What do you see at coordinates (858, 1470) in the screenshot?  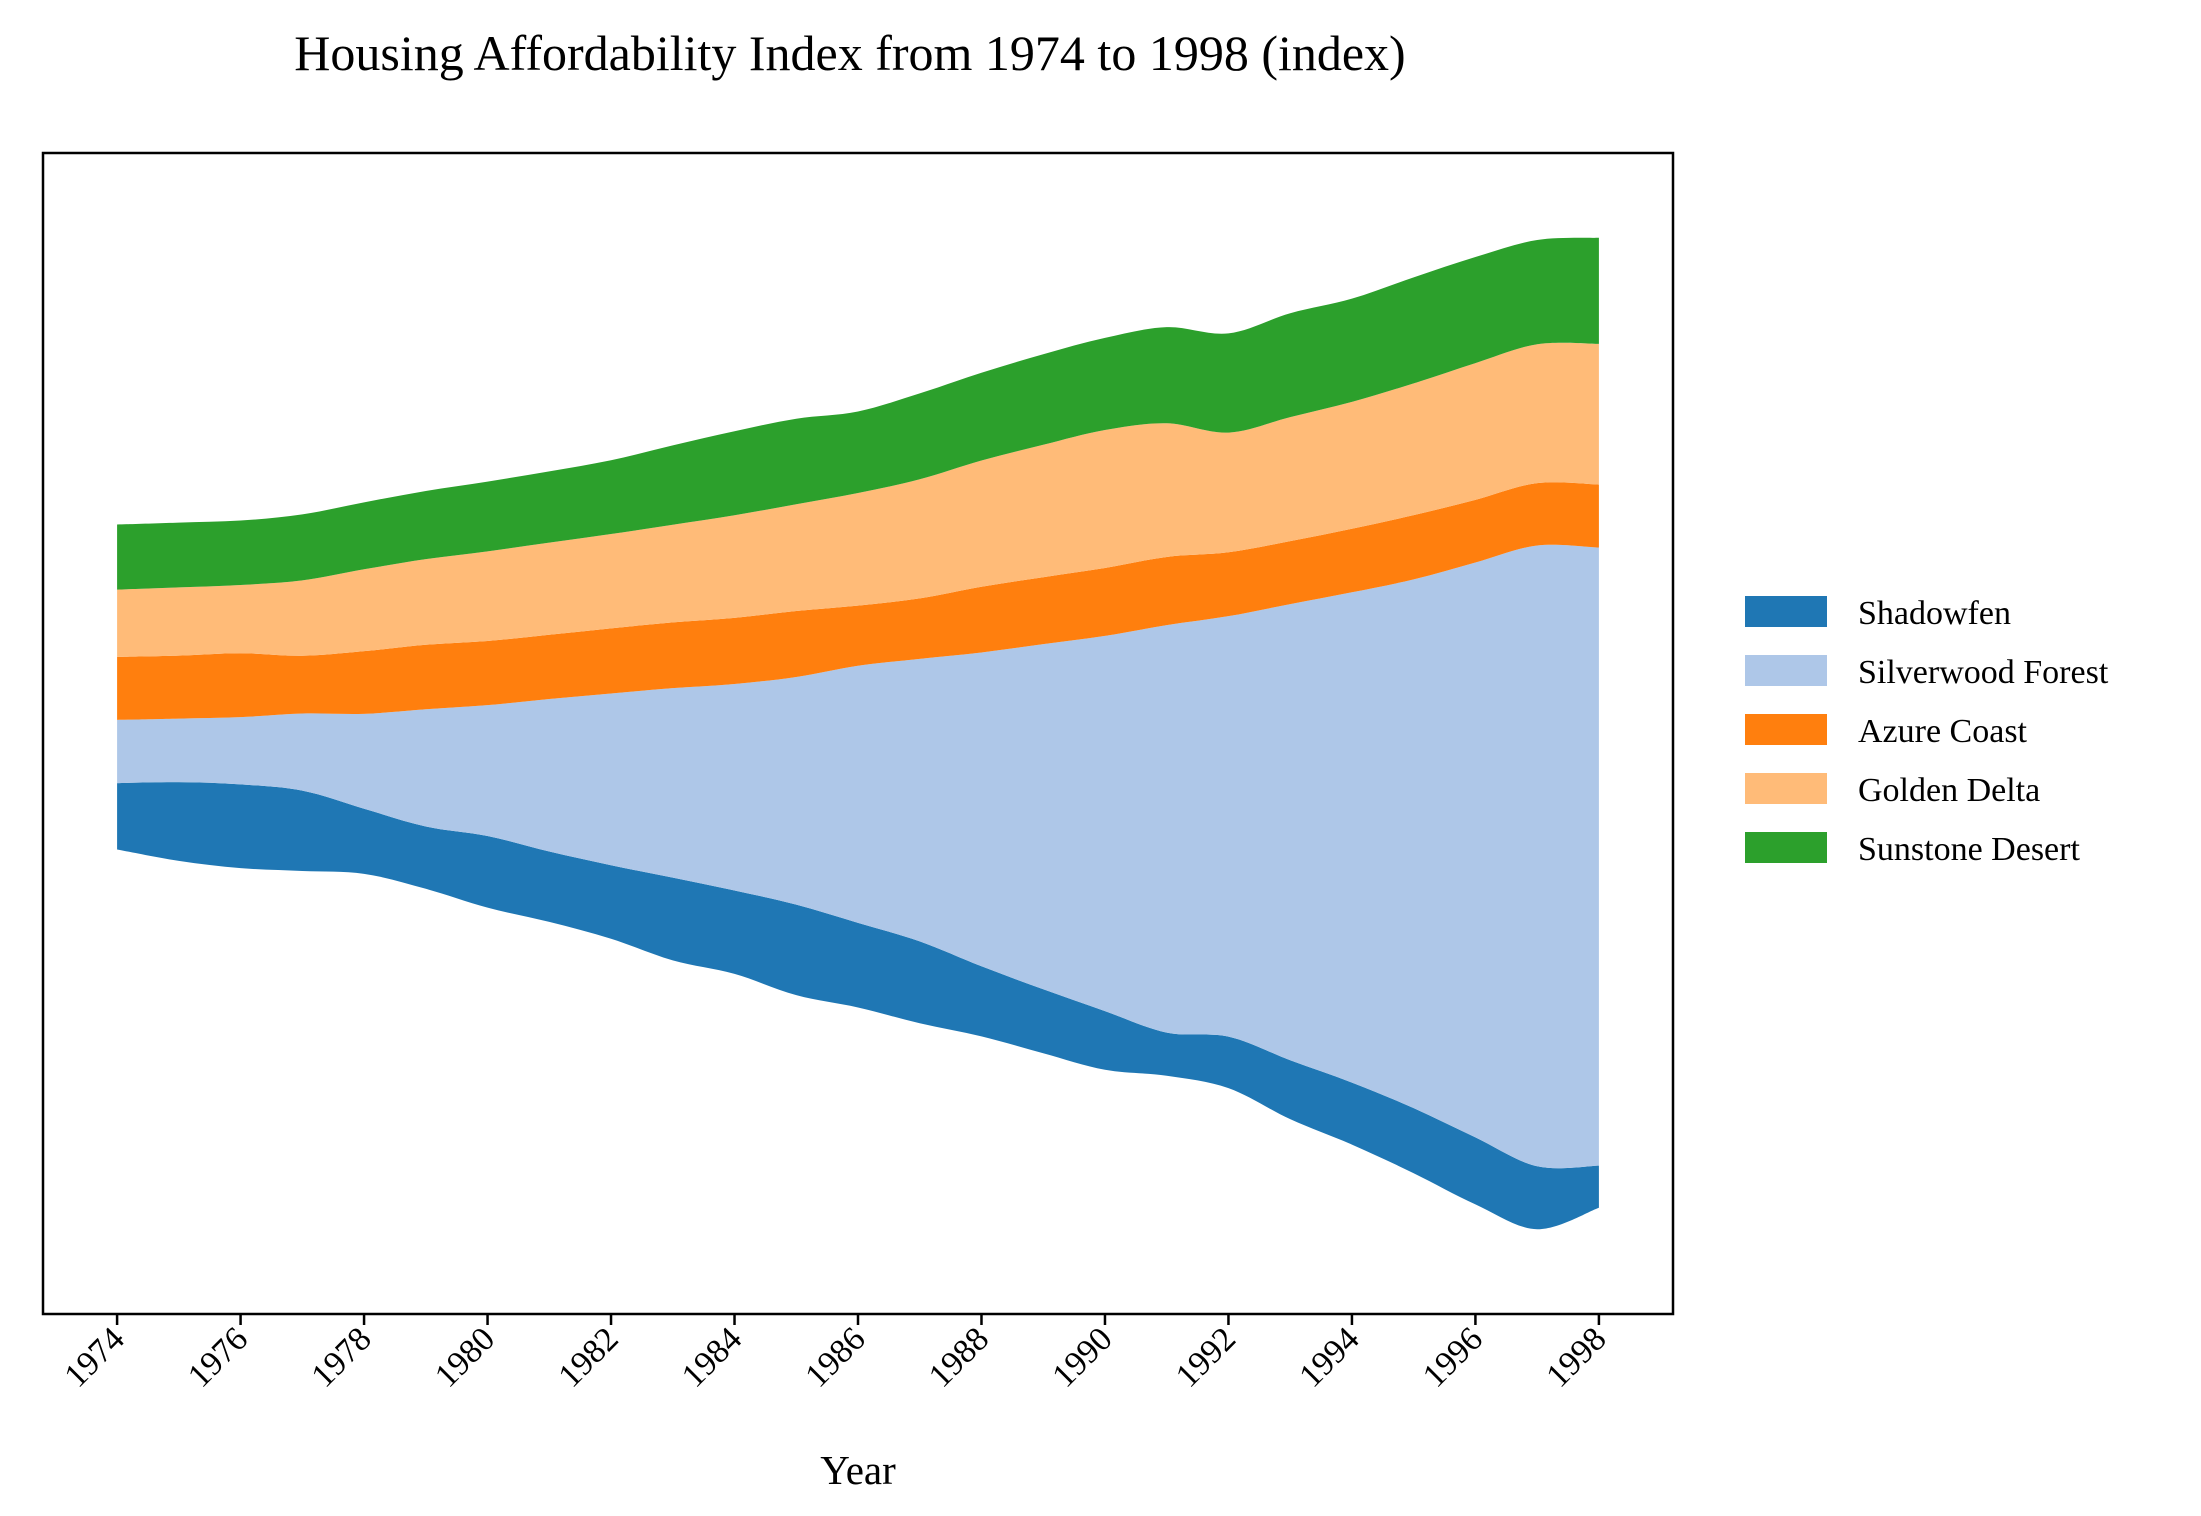 I see `x-axis-label: Year` at bounding box center [858, 1470].